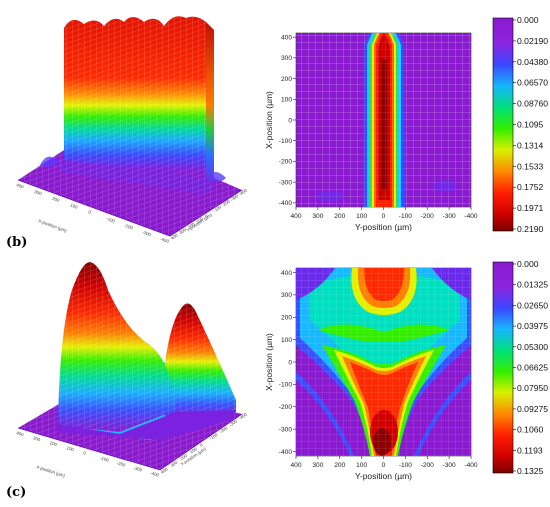 This screenshot has width=550, height=507. What do you see at coordinates (530, 430) in the screenshot?
I see `colorbar-tick-label: 0.1060` at bounding box center [530, 430].